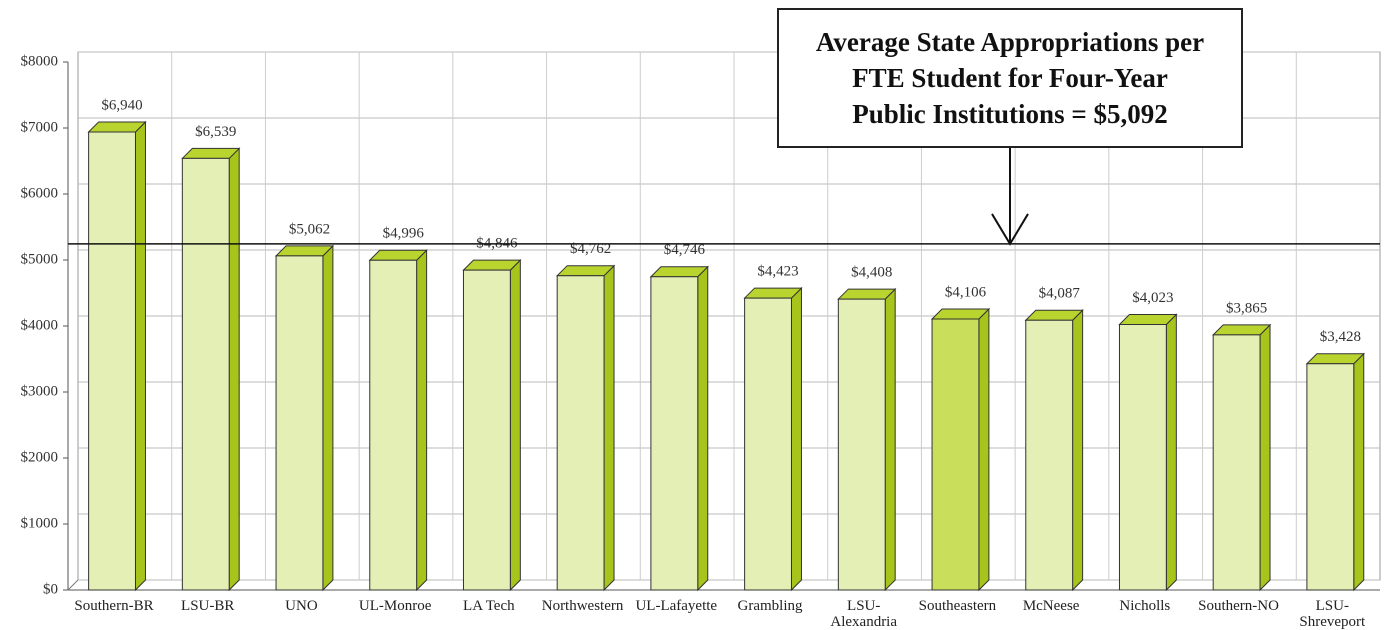  Describe the element at coordinates (40, 193) in the screenshot. I see `y-tick-label: $6000` at that location.